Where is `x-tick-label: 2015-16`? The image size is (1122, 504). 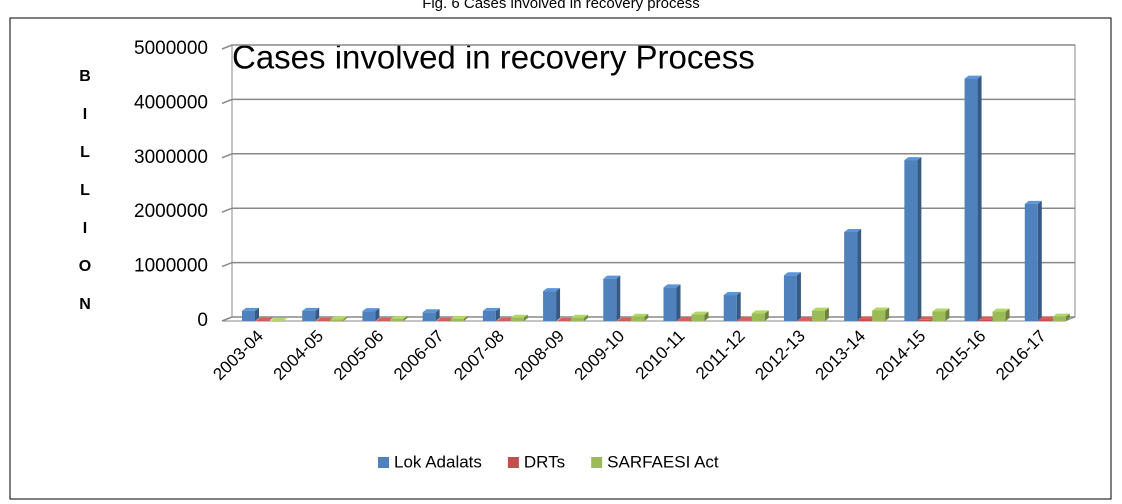 x-tick-label: 2015-16 is located at coordinates (961, 355).